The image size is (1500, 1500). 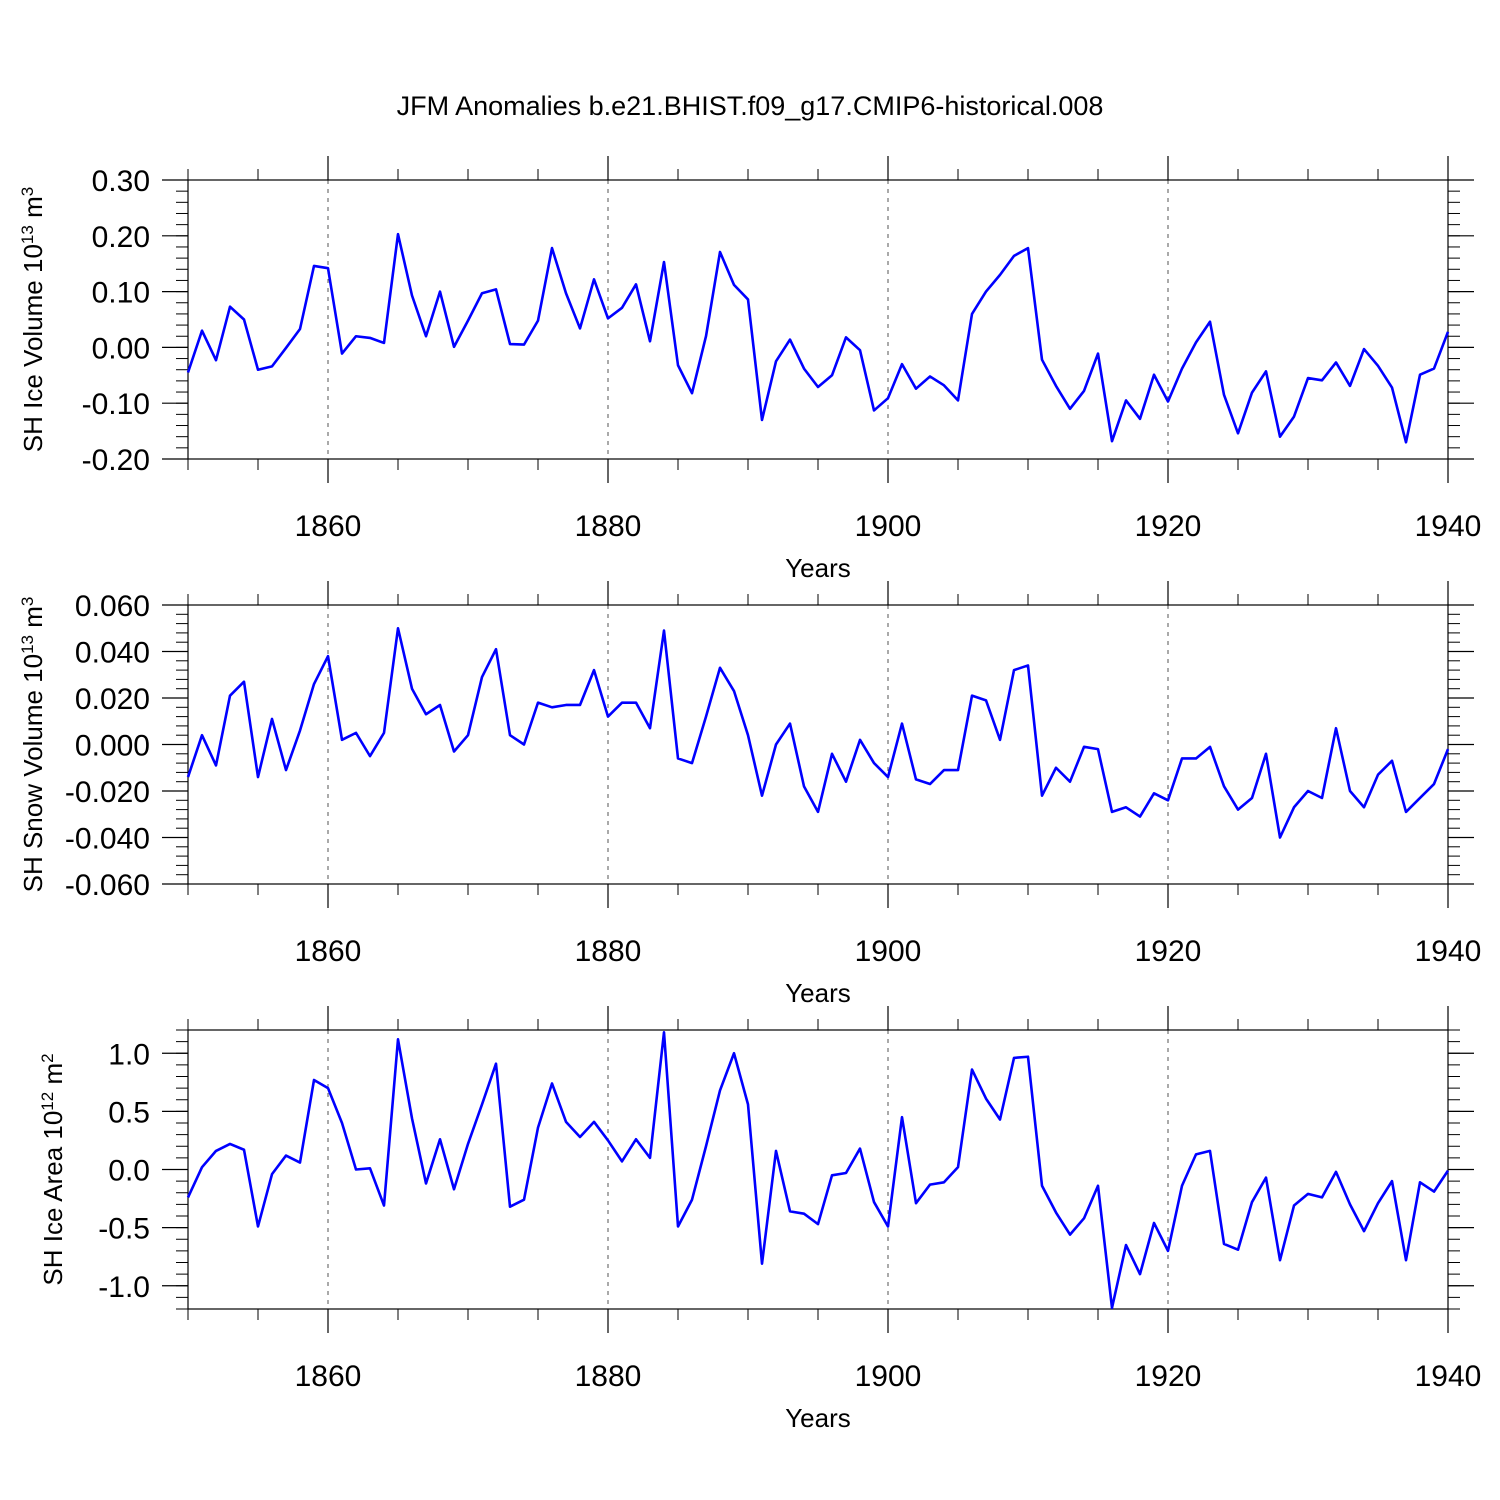 I want to click on y-tick-label: 0.5, so click(x=129, y=1112).